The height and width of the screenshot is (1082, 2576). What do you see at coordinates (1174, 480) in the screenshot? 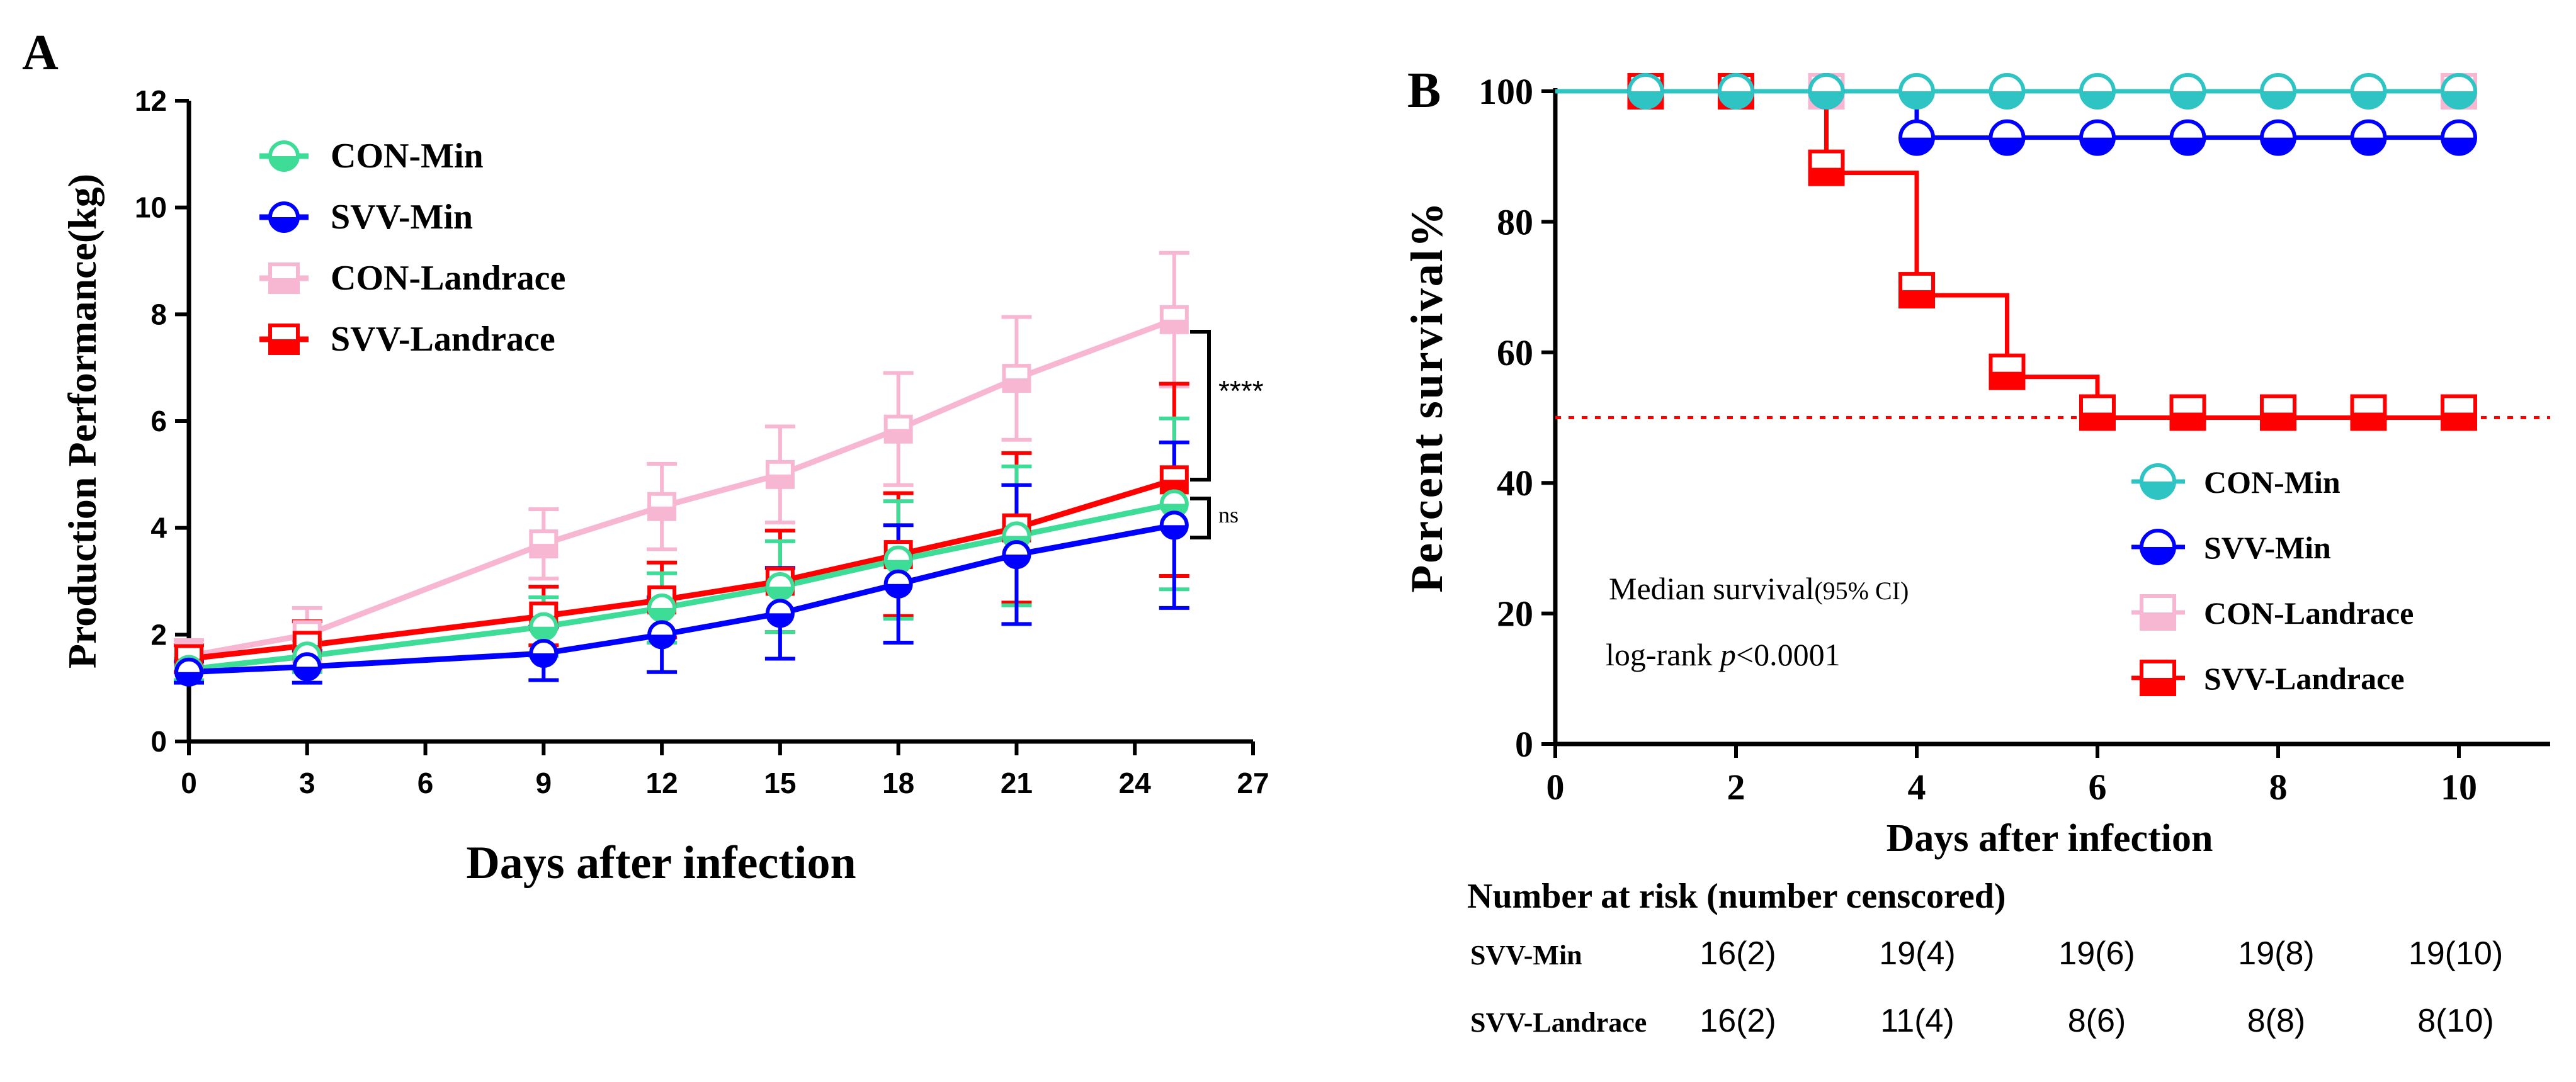
I see `svv-landrace-point` at bounding box center [1174, 480].